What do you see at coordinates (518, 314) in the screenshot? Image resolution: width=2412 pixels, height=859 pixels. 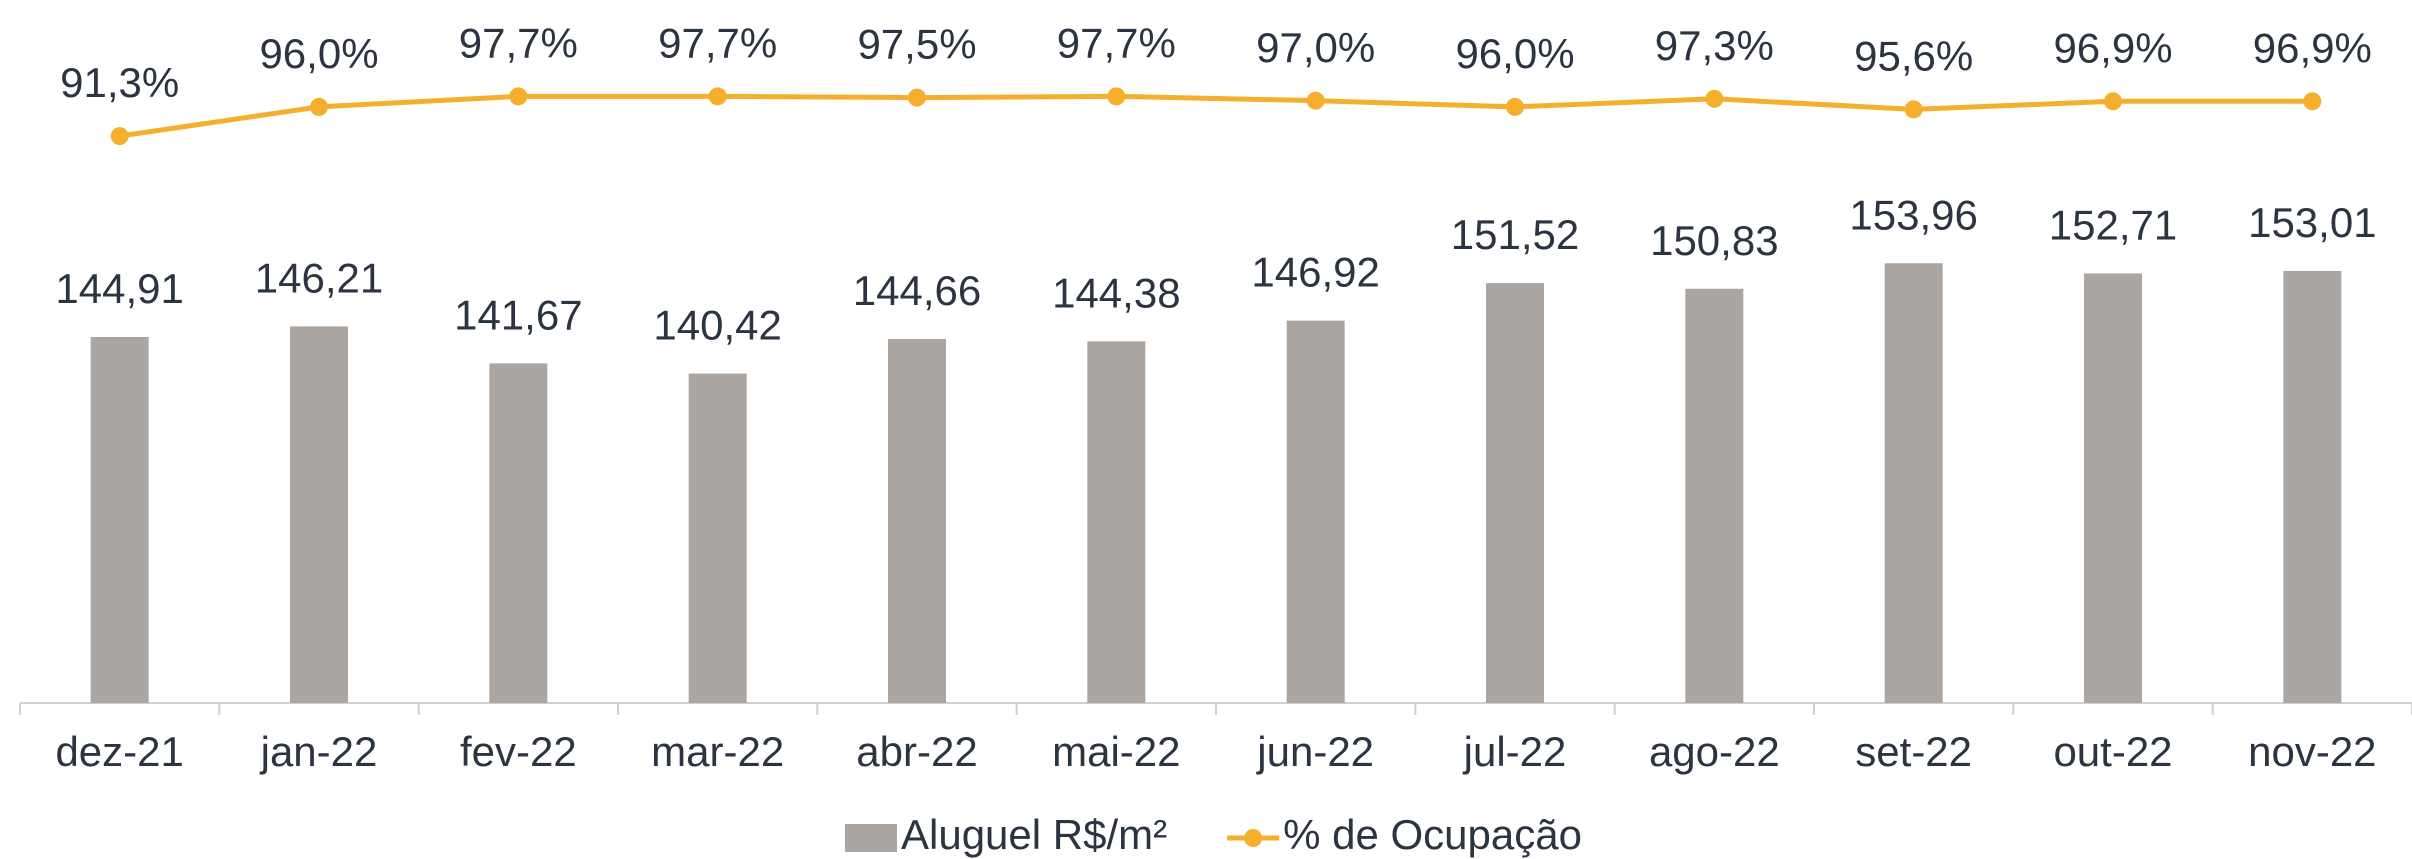 I see `bar-value-label: 141,67` at bounding box center [518, 314].